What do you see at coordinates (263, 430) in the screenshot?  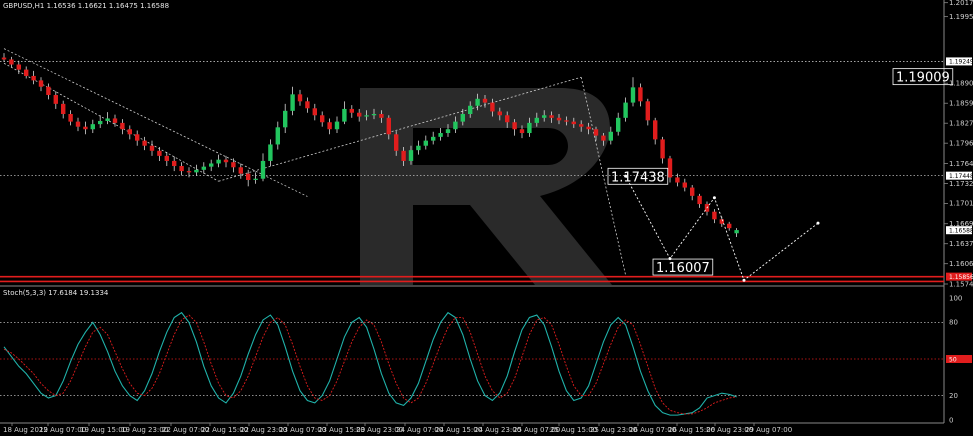 I see `x-tick-label: 22 Aug 23:00` at bounding box center [263, 430].